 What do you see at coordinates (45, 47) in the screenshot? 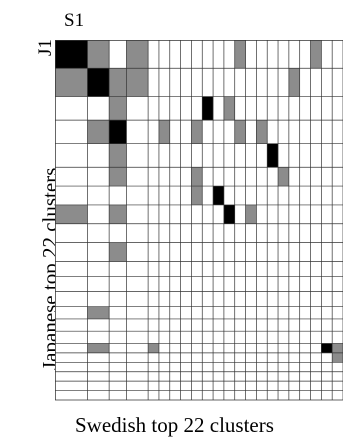
I see `row-label-j1: J1` at bounding box center [45, 47].